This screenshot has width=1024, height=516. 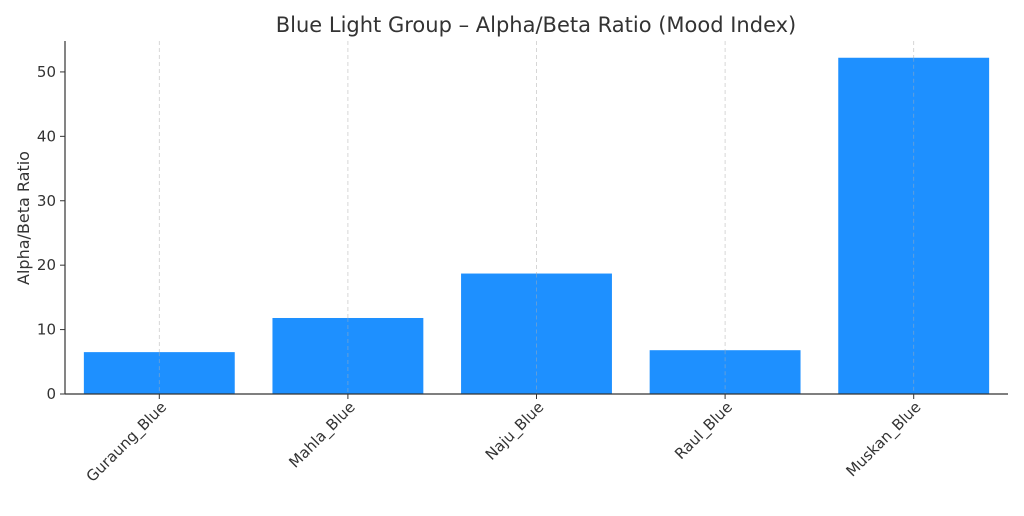 I want to click on bar-Naju_Blue, so click(x=536, y=333).